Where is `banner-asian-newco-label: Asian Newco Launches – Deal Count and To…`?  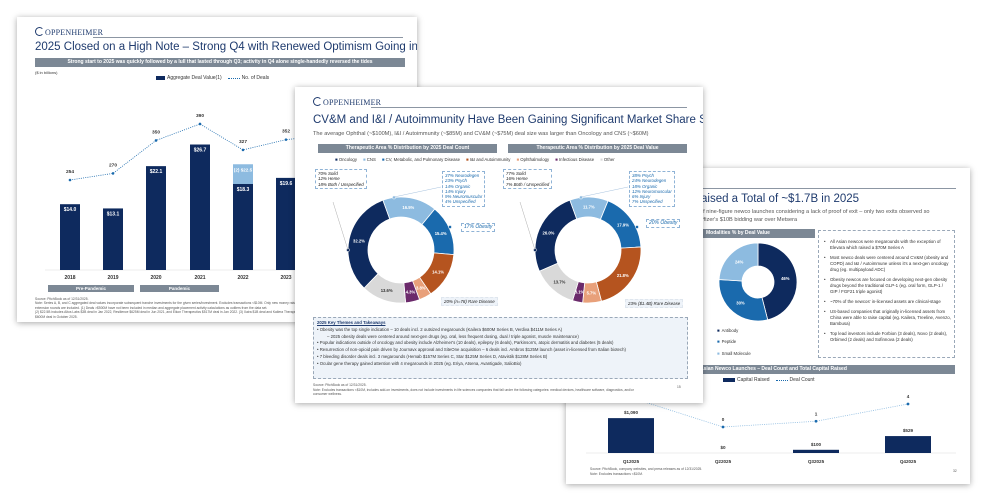 banner-asian-newco-label: Asian Newco Launches – Deal Count and To… is located at coordinates (773, 369).